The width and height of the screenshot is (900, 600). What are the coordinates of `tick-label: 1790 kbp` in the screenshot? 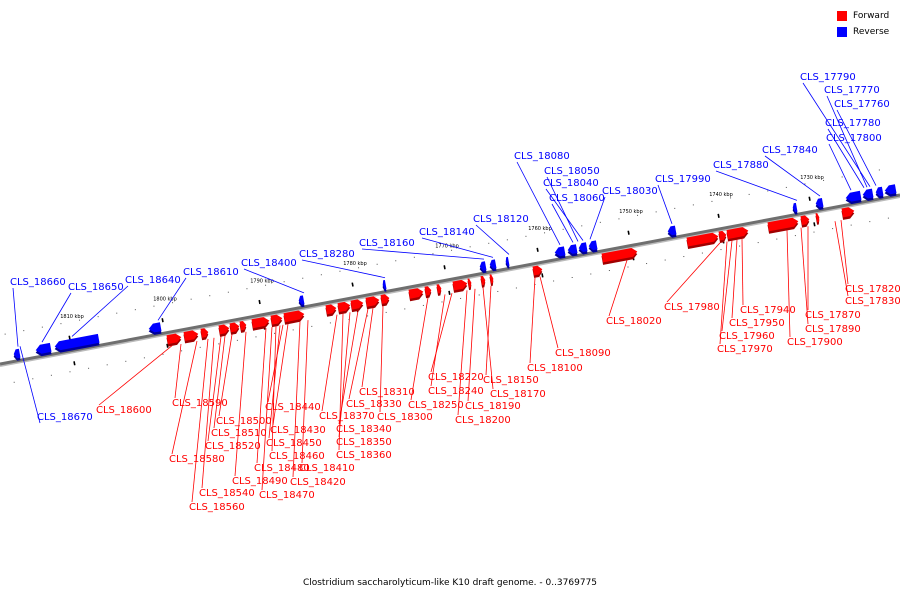 It's located at (262, 281).